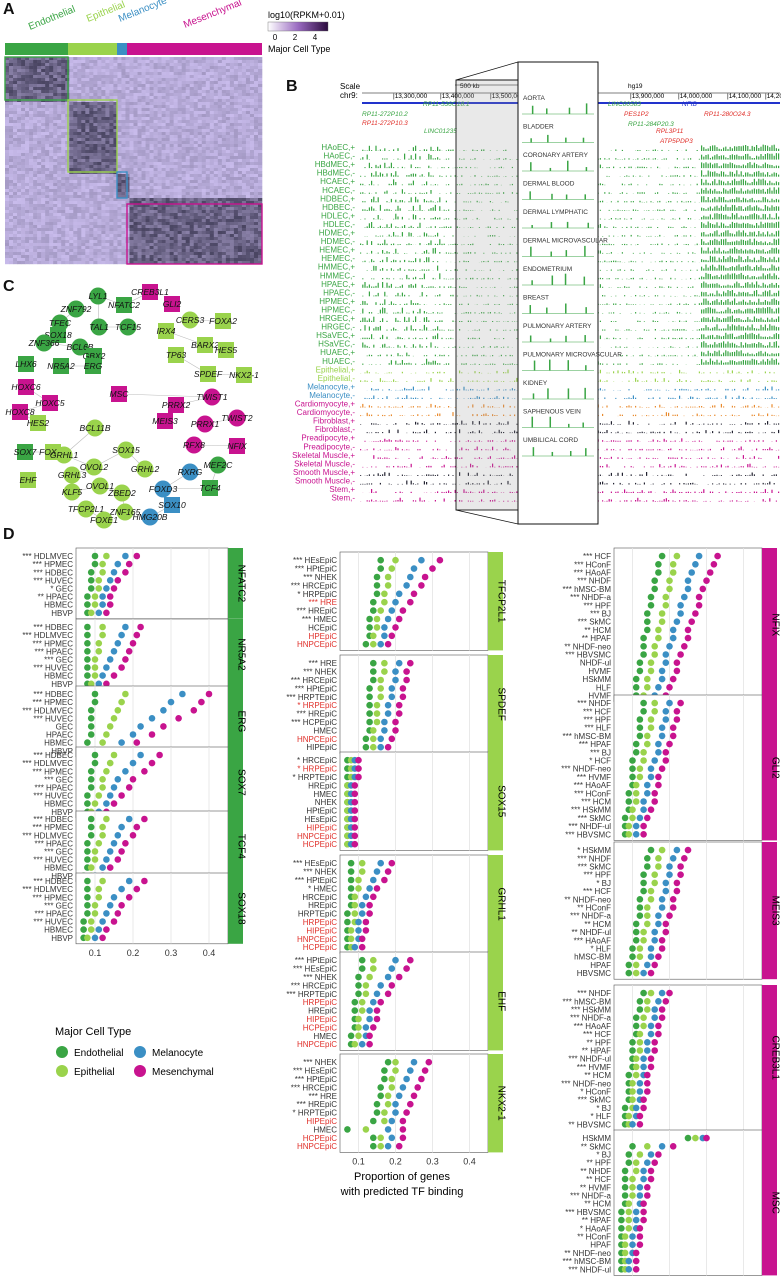  Describe the element at coordinates (572, 224) in the screenshot. I see `signal-track` at that location.